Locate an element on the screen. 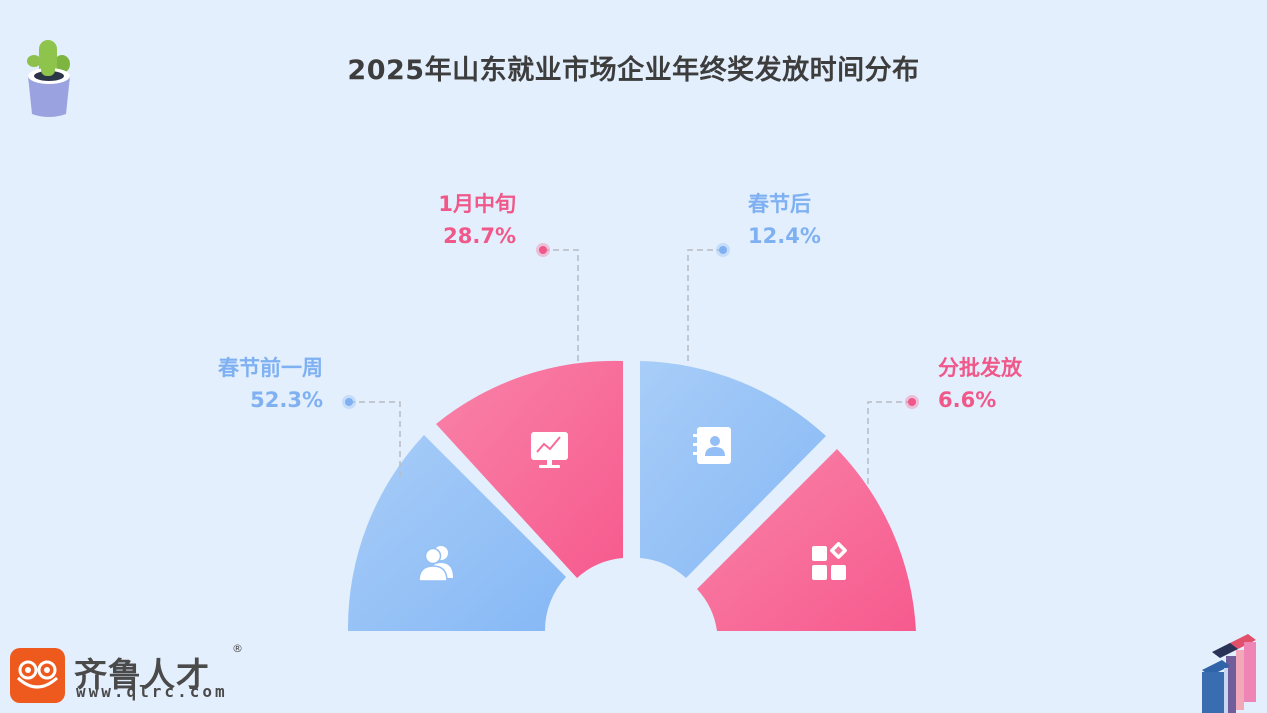 The image size is (1267, 713). logo-name: 齐鲁人才 is located at coordinates (142, 674).